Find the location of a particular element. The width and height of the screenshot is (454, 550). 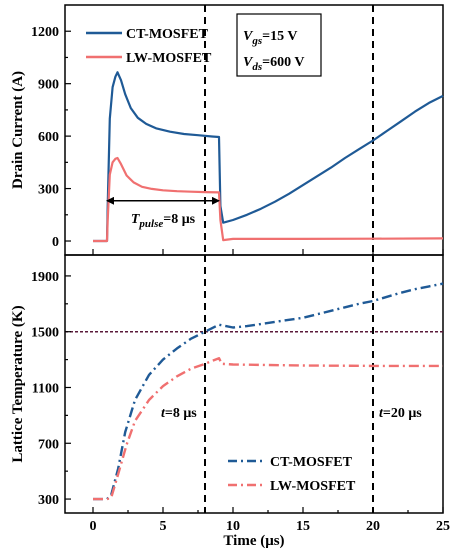

current-legend: CT-MOSFET LW-MOSFET is located at coordinates (149, 46).